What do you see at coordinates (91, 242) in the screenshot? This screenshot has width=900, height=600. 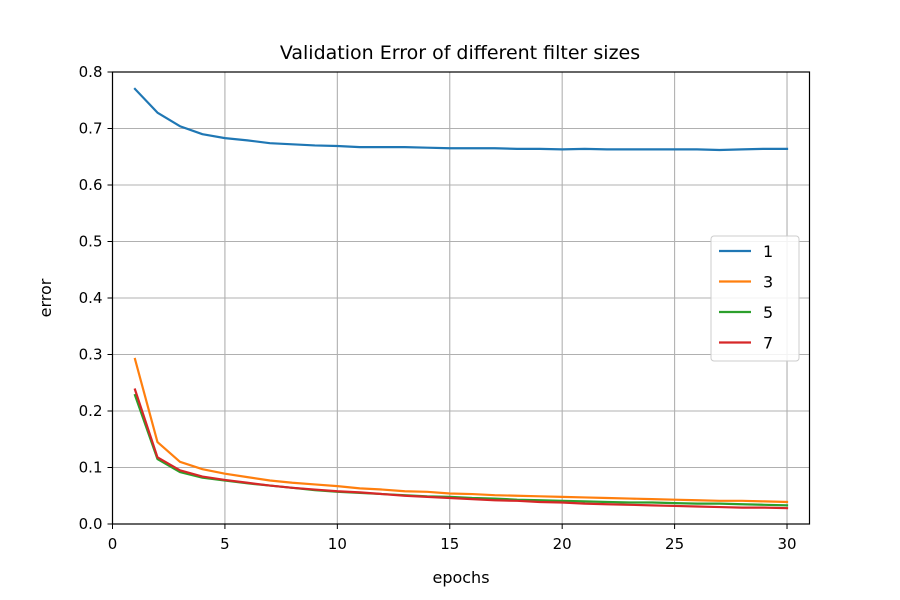 I see `y-tick-label: 0.5` at bounding box center [91, 242].